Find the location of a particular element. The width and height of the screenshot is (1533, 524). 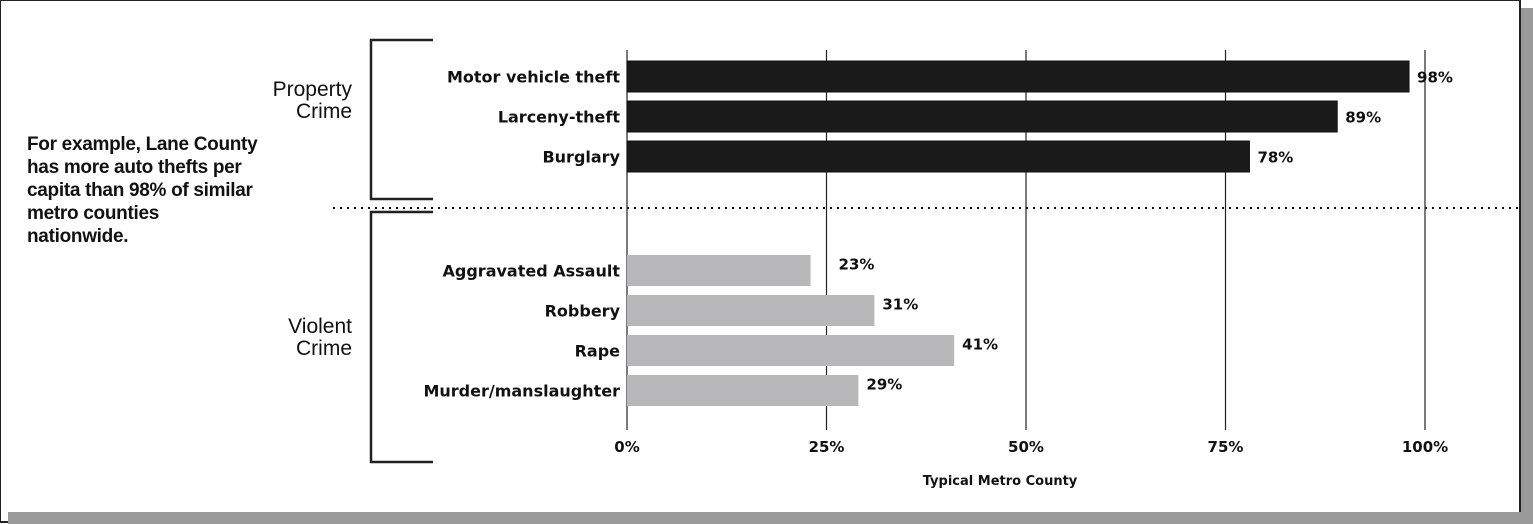

value-label: 98% is located at coordinates (1435, 78).